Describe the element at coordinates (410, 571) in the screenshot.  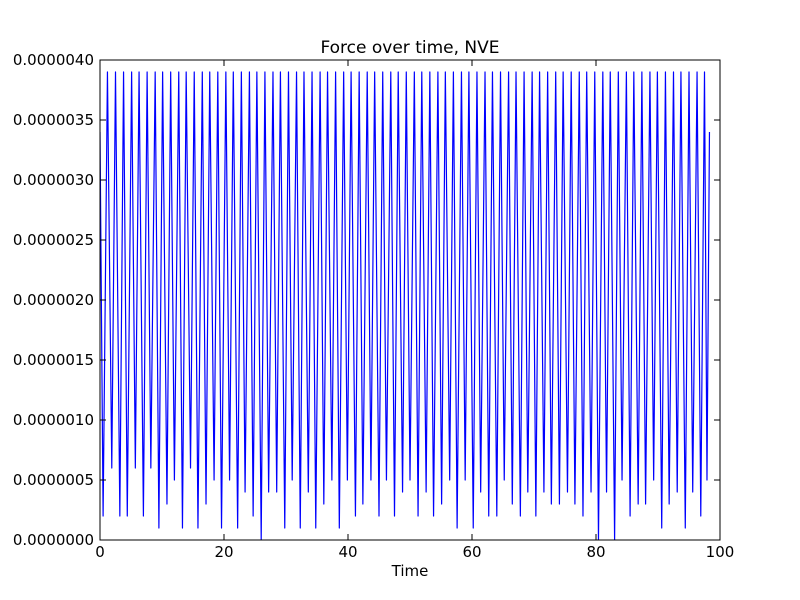
I see `x-axis-label: Time` at that location.